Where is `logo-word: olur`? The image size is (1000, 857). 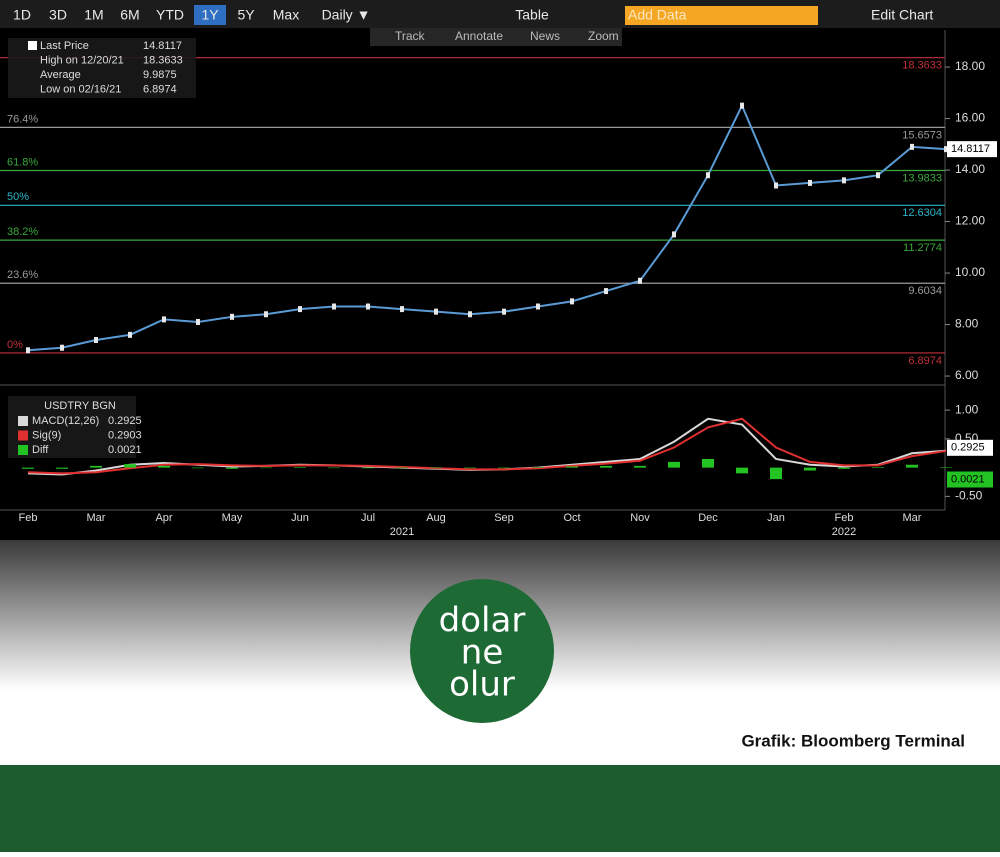 logo-word: olur is located at coordinates (482, 685).